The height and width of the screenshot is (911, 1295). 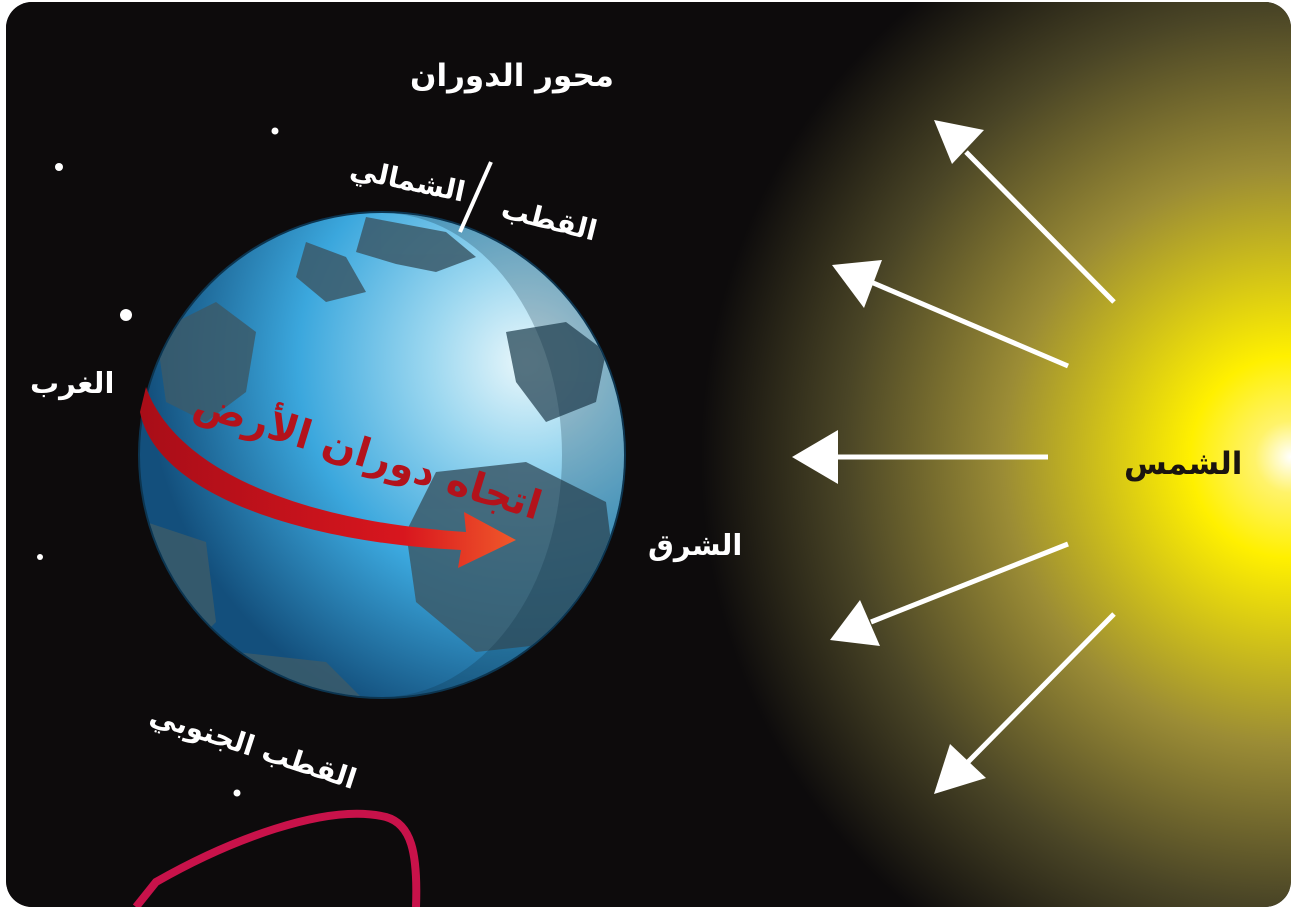 What do you see at coordinates (276, 858) in the screenshot?
I see `frame-accent` at bounding box center [276, 858].